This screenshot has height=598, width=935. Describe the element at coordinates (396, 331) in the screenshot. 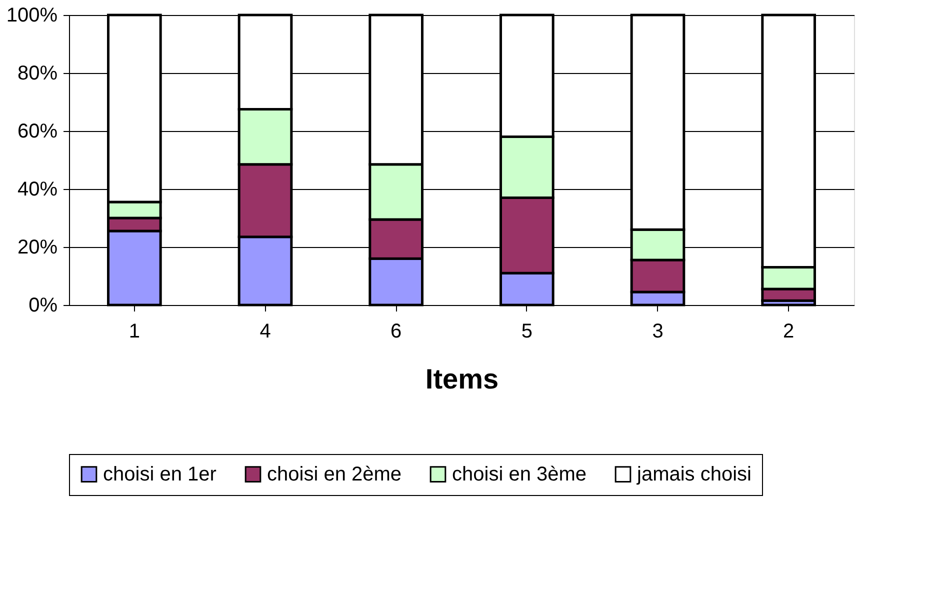

I see `x-tick-label: 6` at that location.